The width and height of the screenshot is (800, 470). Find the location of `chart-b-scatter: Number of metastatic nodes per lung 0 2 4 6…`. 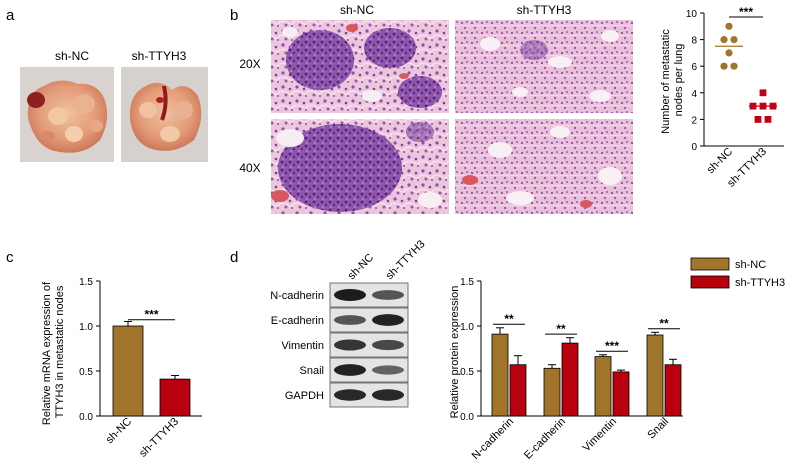

chart-b-scatter: Number of metastatic nodes per lung 0 2 4 6… is located at coordinates (722, 97).